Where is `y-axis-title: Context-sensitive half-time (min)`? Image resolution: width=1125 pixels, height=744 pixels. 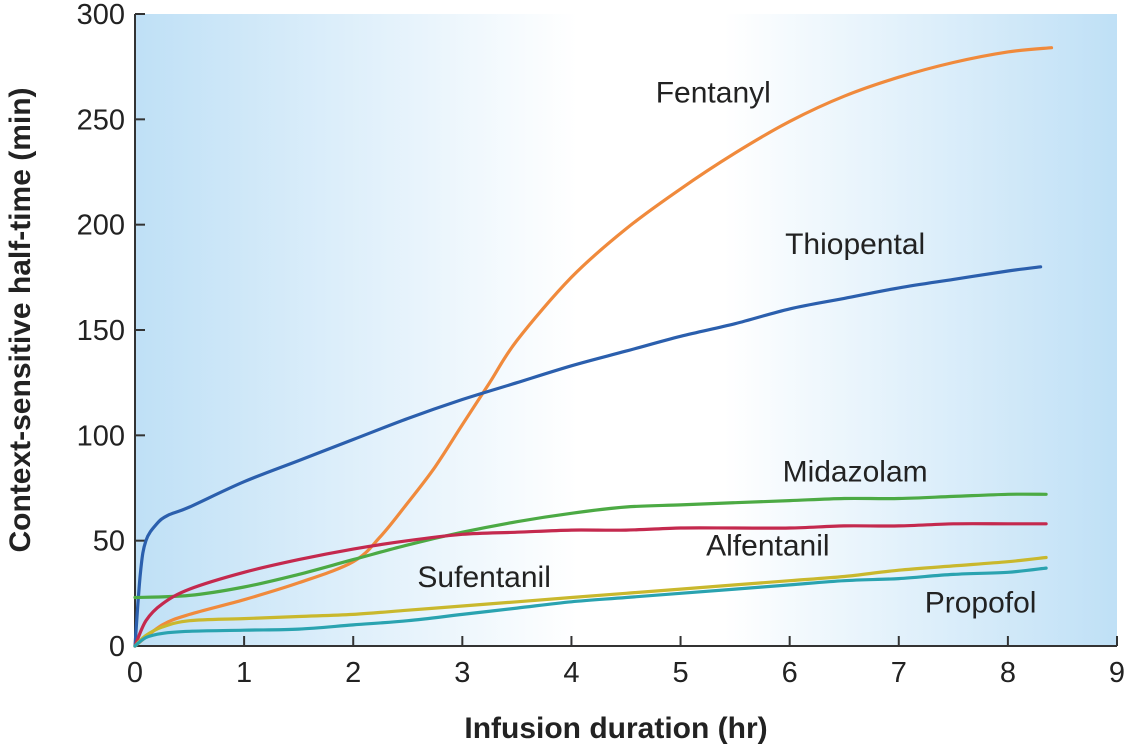 y-axis-title: Context-sensitive half-time (min) is located at coordinates (20, 319).